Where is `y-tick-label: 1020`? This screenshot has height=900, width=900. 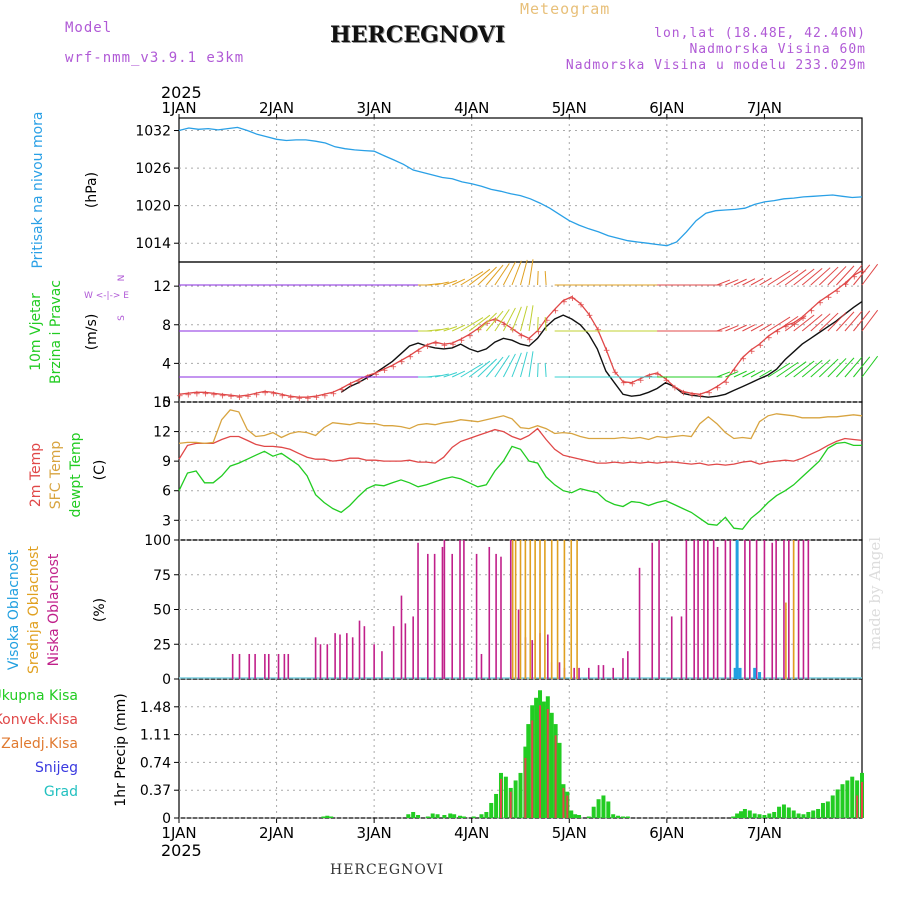 y-tick-label: 1020 is located at coordinates (153, 207).